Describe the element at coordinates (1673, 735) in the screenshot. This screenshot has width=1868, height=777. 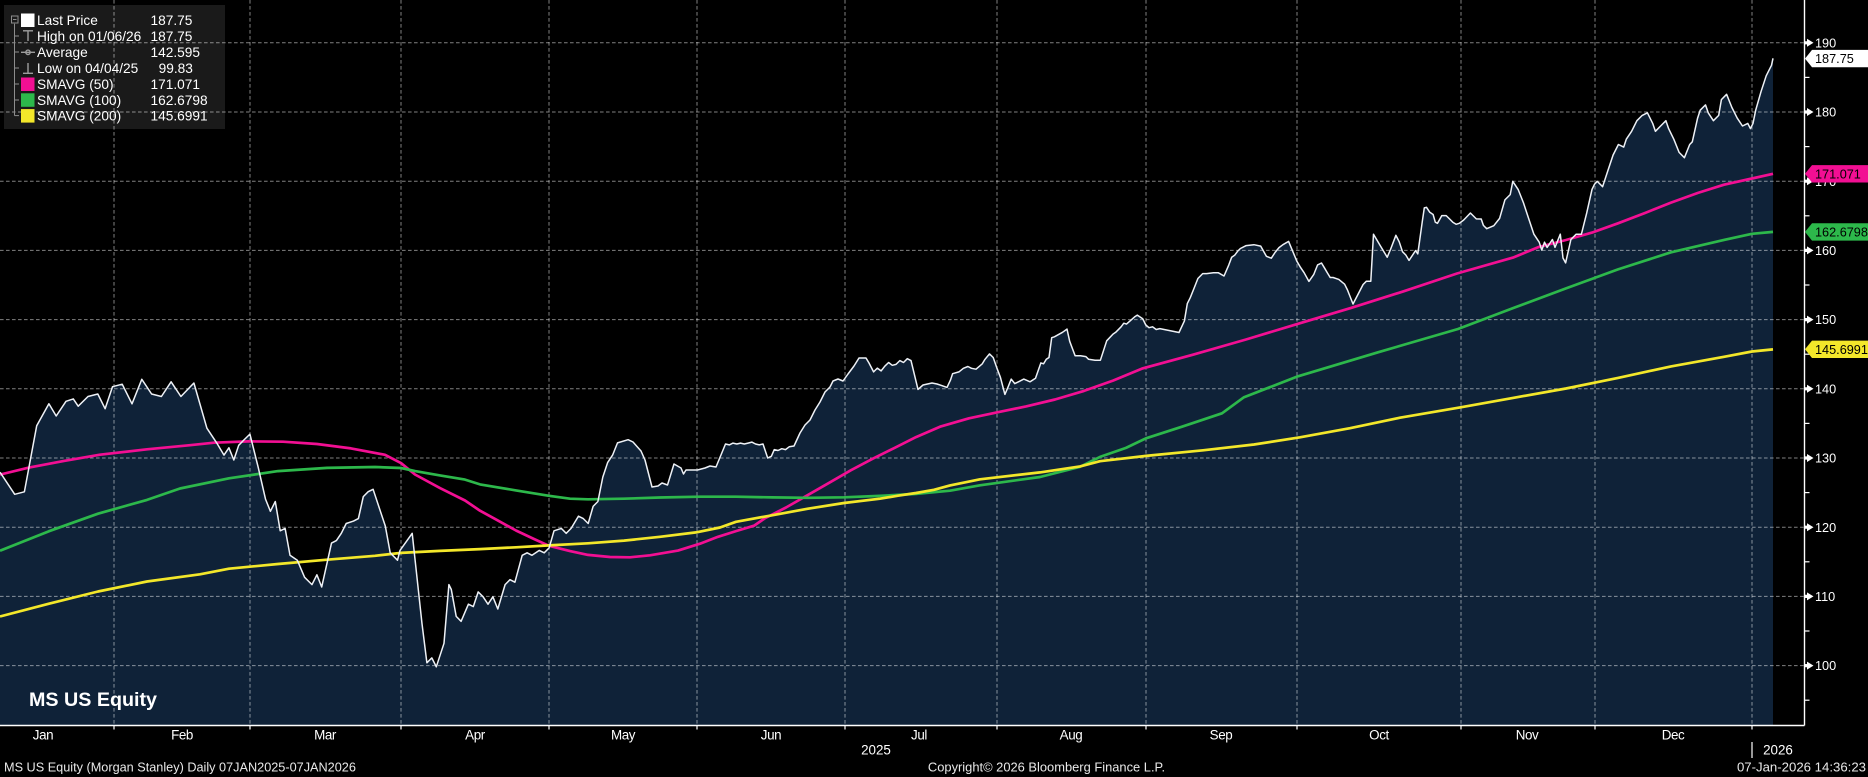
I see `svg-text: Dec` at that location.